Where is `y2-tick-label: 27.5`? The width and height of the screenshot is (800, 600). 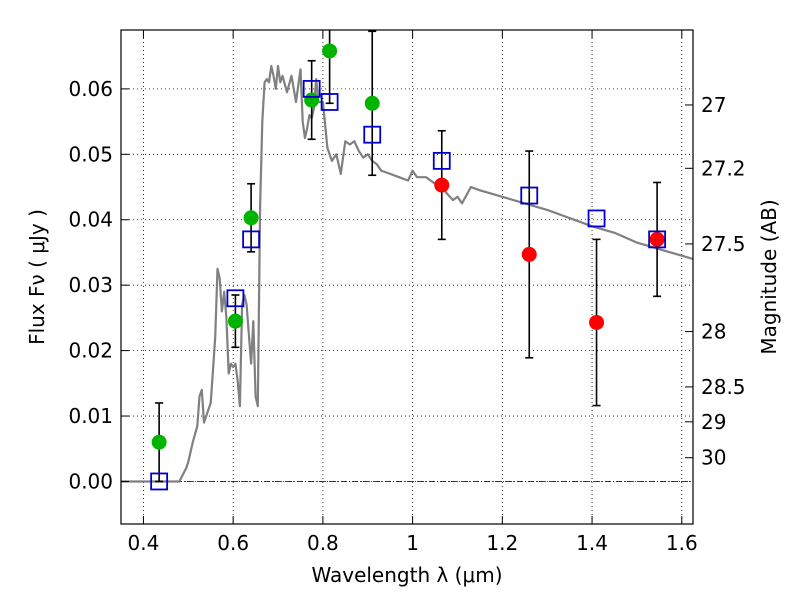
y2-tick-label: 27.5 is located at coordinates (723, 244).